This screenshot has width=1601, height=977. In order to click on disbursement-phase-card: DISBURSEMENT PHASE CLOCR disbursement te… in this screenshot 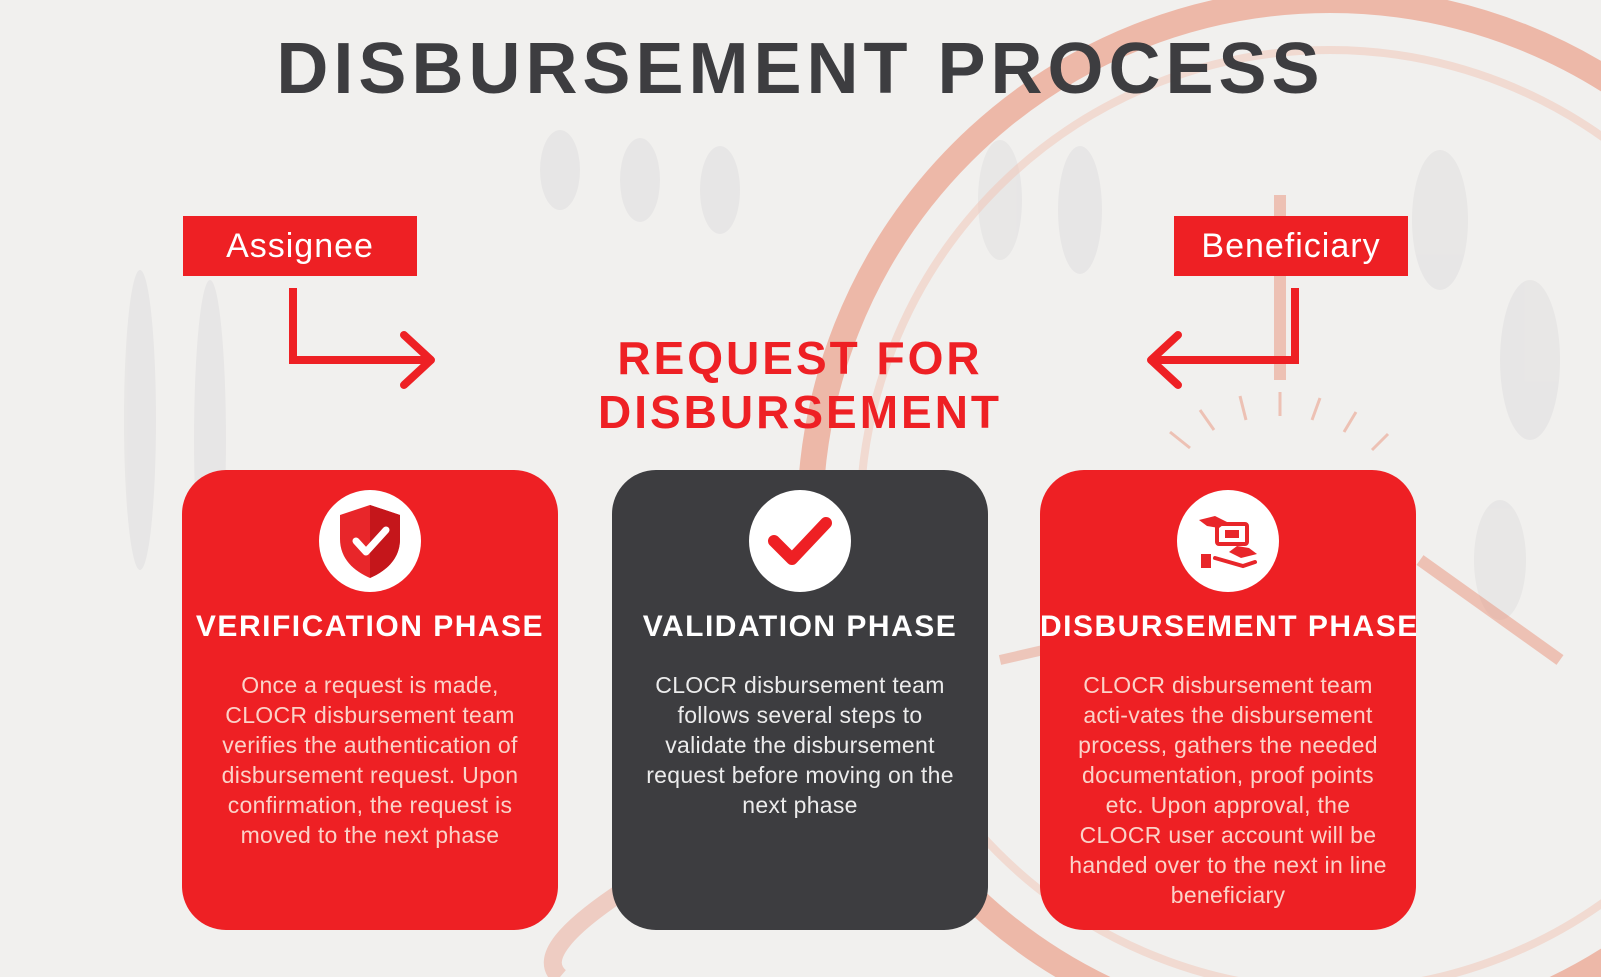, I will do `click(1229, 700)`.